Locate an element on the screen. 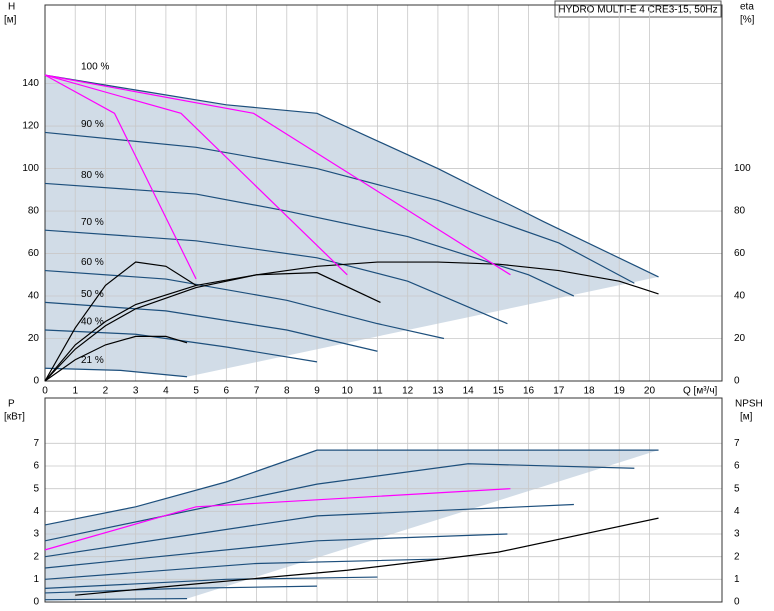 The height and width of the screenshot is (611, 774). y-tick-label: 120 is located at coordinates (30, 126).